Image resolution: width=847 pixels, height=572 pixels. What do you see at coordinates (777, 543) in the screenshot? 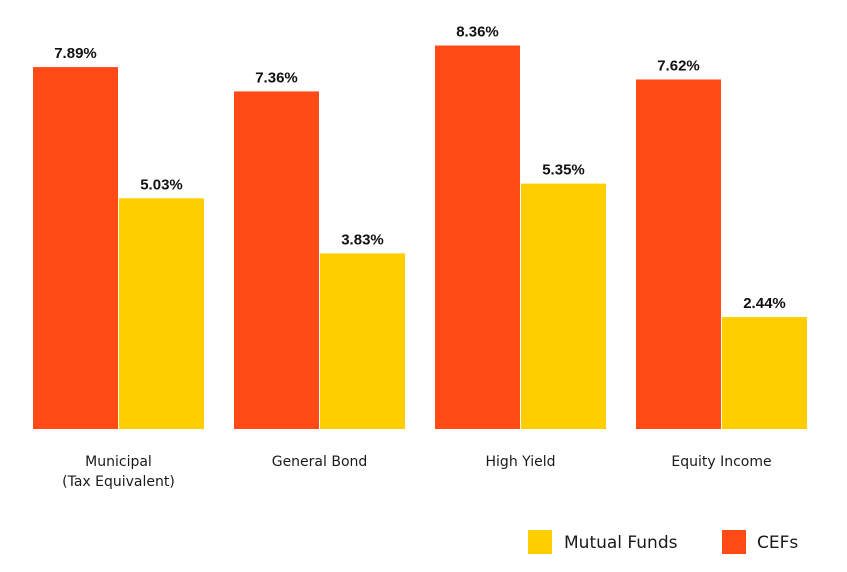
I see `legend-label-cefs: CEFs` at bounding box center [777, 543].